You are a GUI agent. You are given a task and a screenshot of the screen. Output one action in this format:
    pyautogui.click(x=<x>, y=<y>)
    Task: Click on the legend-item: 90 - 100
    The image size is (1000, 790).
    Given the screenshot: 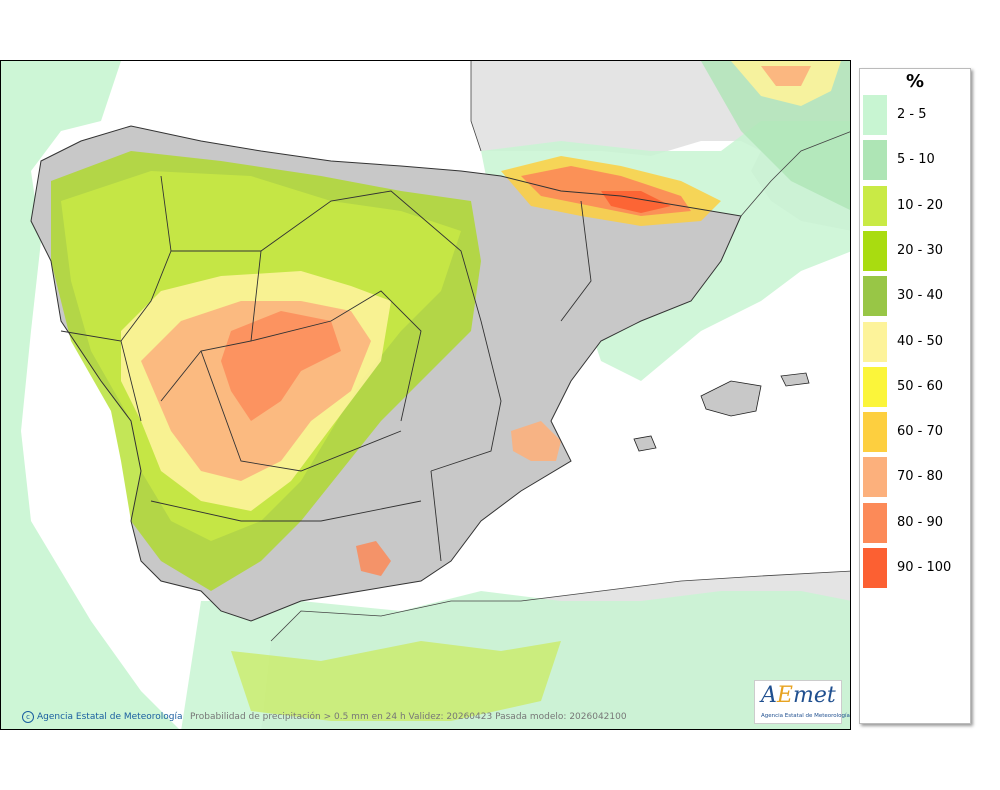 What is the action you would take?
    pyautogui.click(x=913, y=567)
    